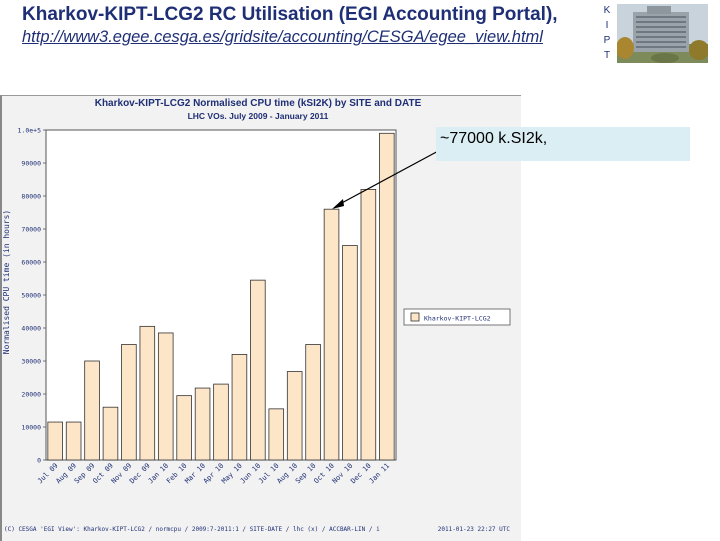 The width and height of the screenshot is (720, 541). I want to click on legend: Kharkov-KIPT-LCG2, so click(457, 317).